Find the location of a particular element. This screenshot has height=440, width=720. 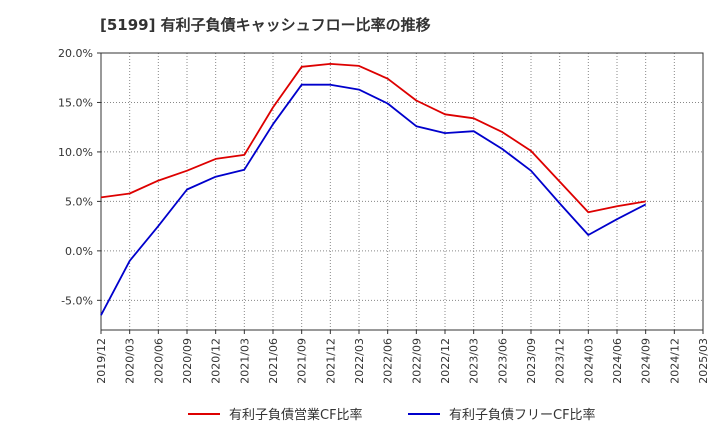

y-tick-label: -5.0% is located at coordinates (77, 300).